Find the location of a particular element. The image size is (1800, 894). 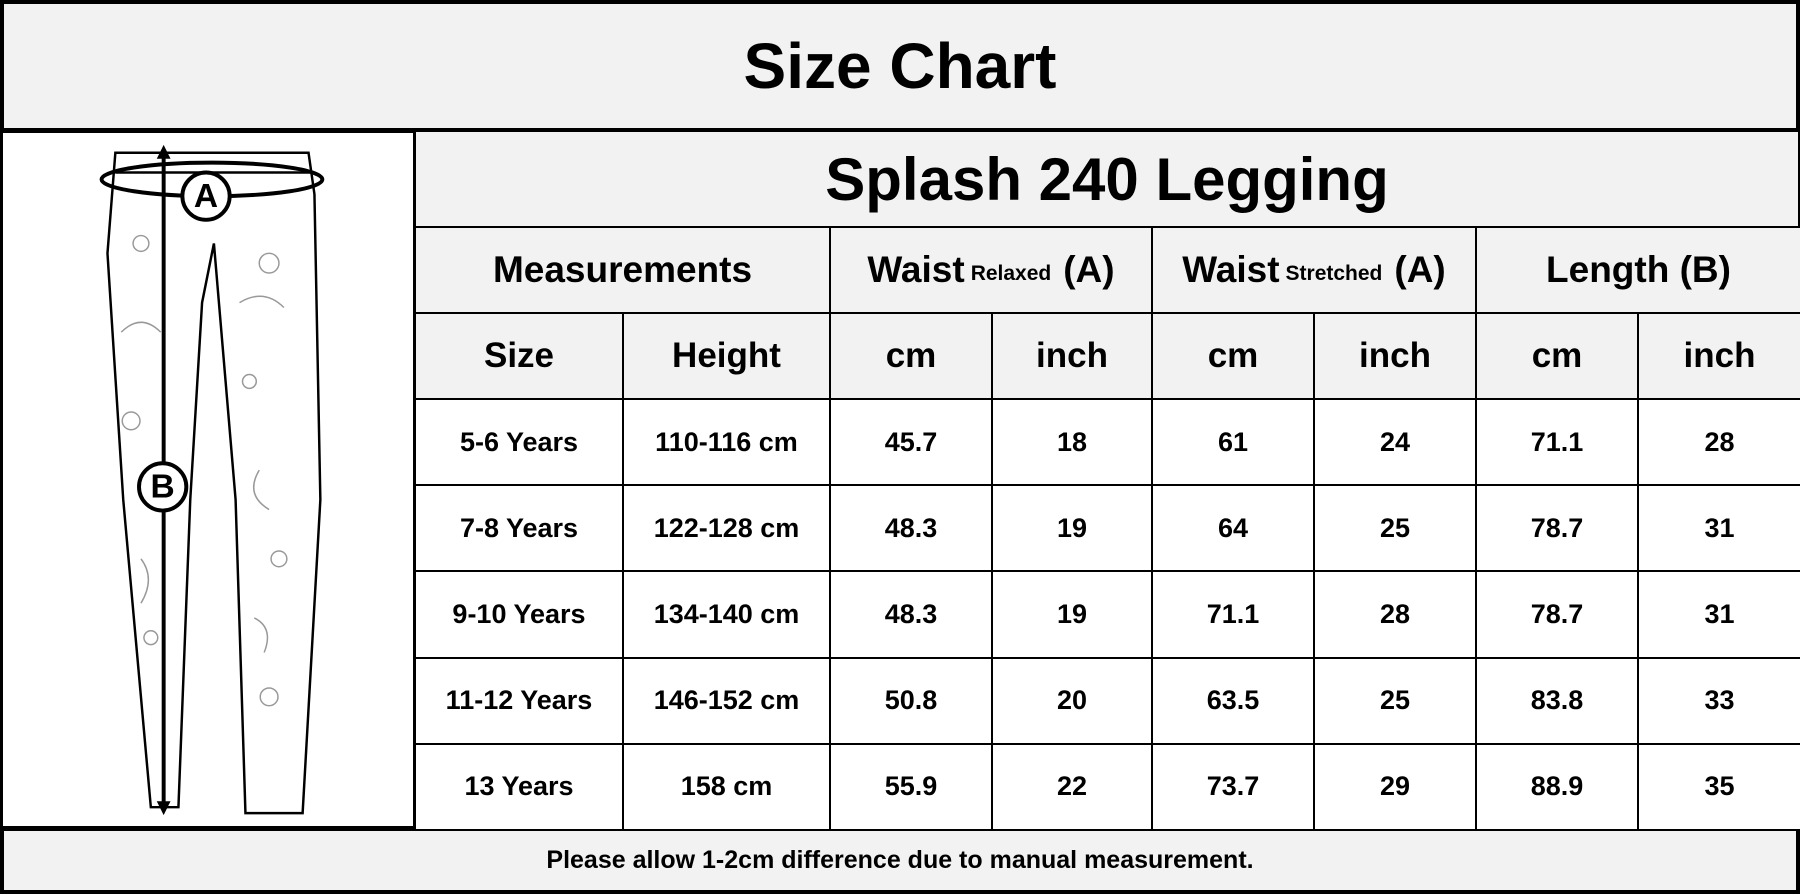

group-header: Measurements is located at coordinates (622, 270).